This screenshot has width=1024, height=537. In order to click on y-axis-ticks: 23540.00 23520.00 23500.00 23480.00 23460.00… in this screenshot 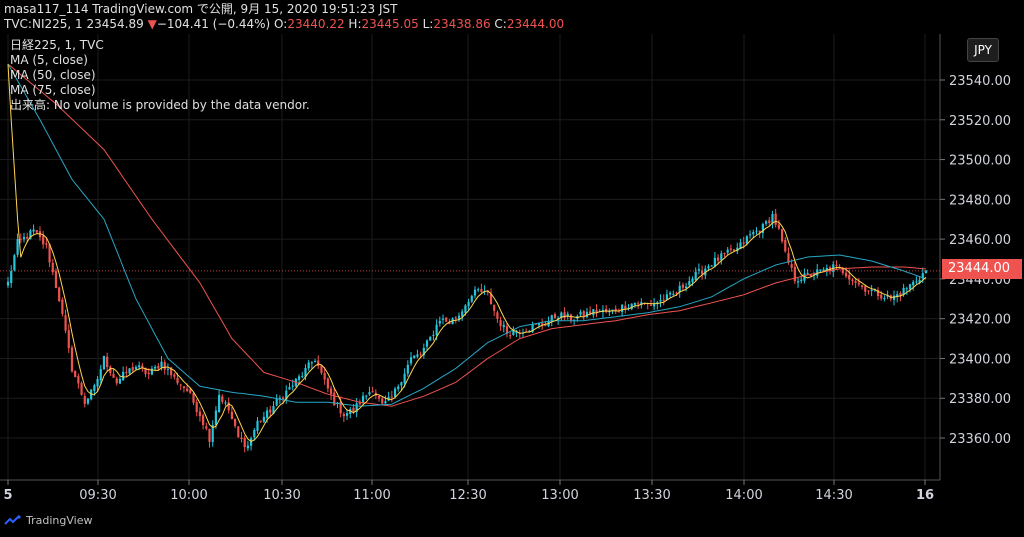, I will do `click(975, 260)`.